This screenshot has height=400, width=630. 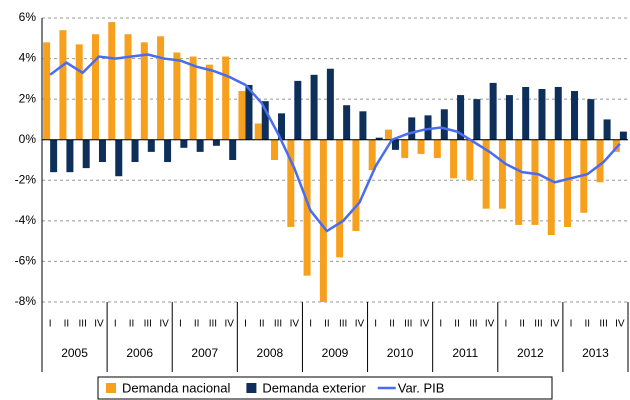 I want to click on x-group-label: 2012, so click(x=530, y=353).